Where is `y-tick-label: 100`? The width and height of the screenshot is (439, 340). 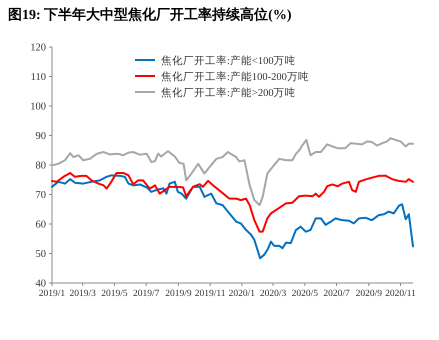
y-tick-label: 100 is located at coordinates (38, 107).